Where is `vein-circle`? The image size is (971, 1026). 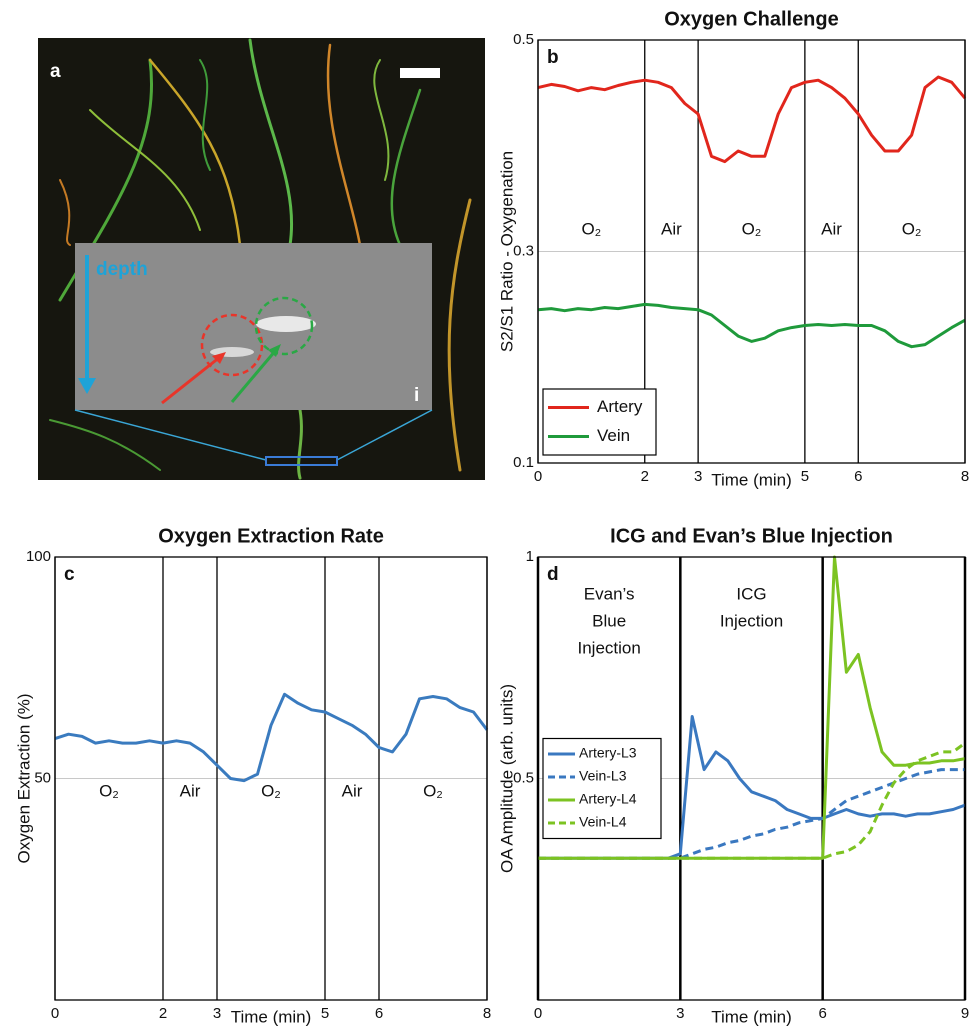
vein-circle is located at coordinates (284, 326).